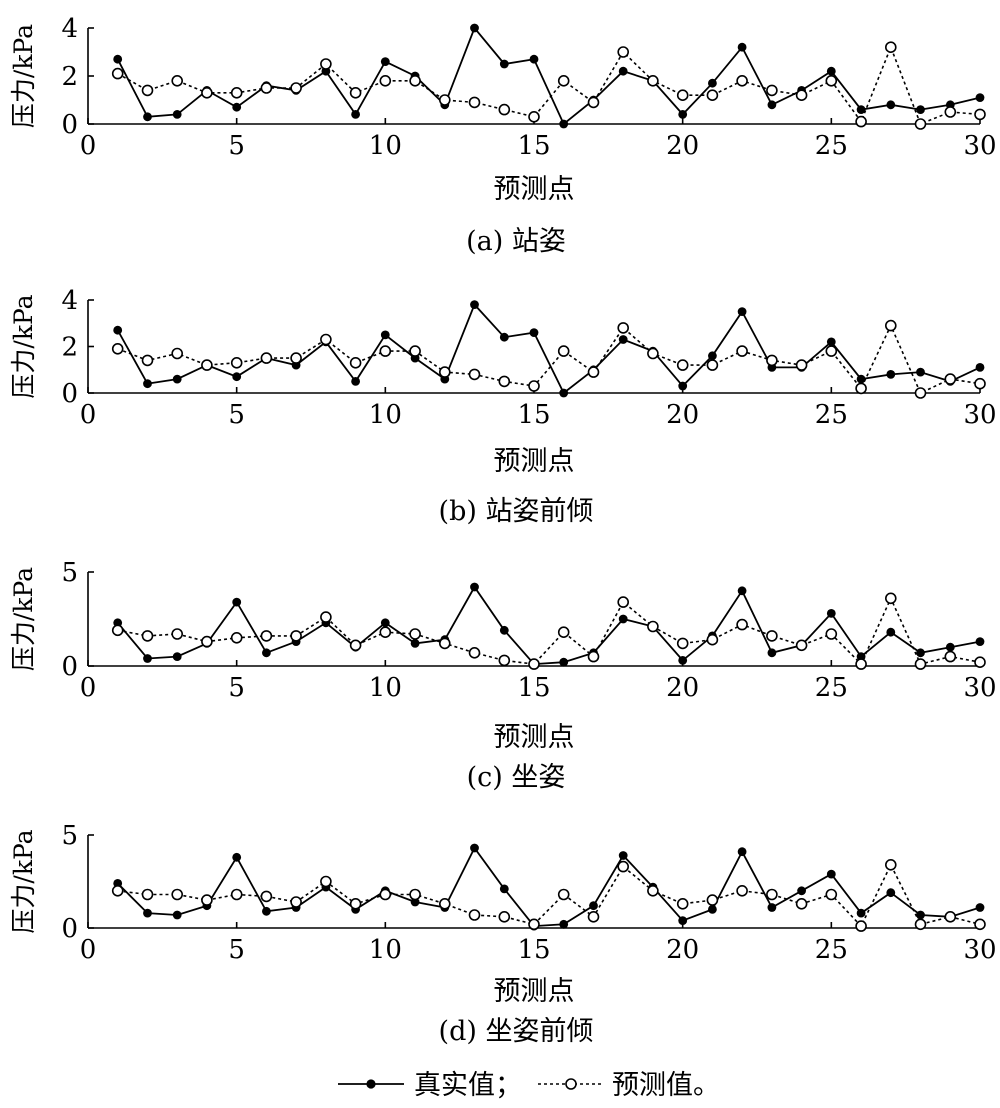 The width and height of the screenshot is (1000, 1108). What do you see at coordinates (516, 511) in the screenshot?
I see `panel-caption: (b) 站姿前倾` at bounding box center [516, 511].